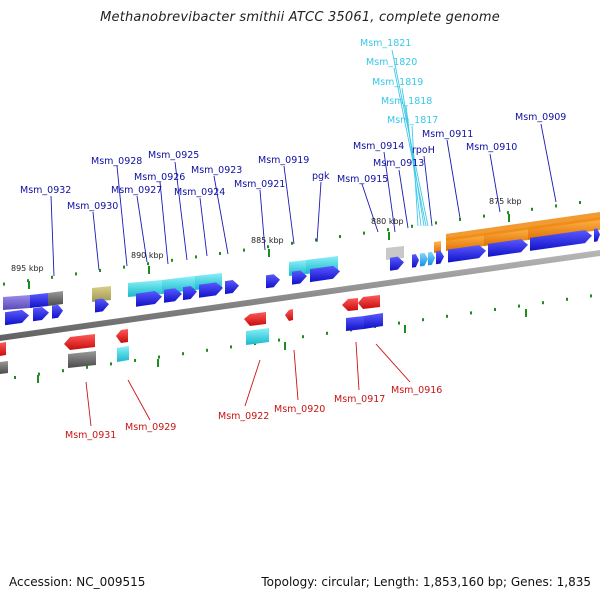  I want to click on gene-label: Msm_0923, so click(216, 170).